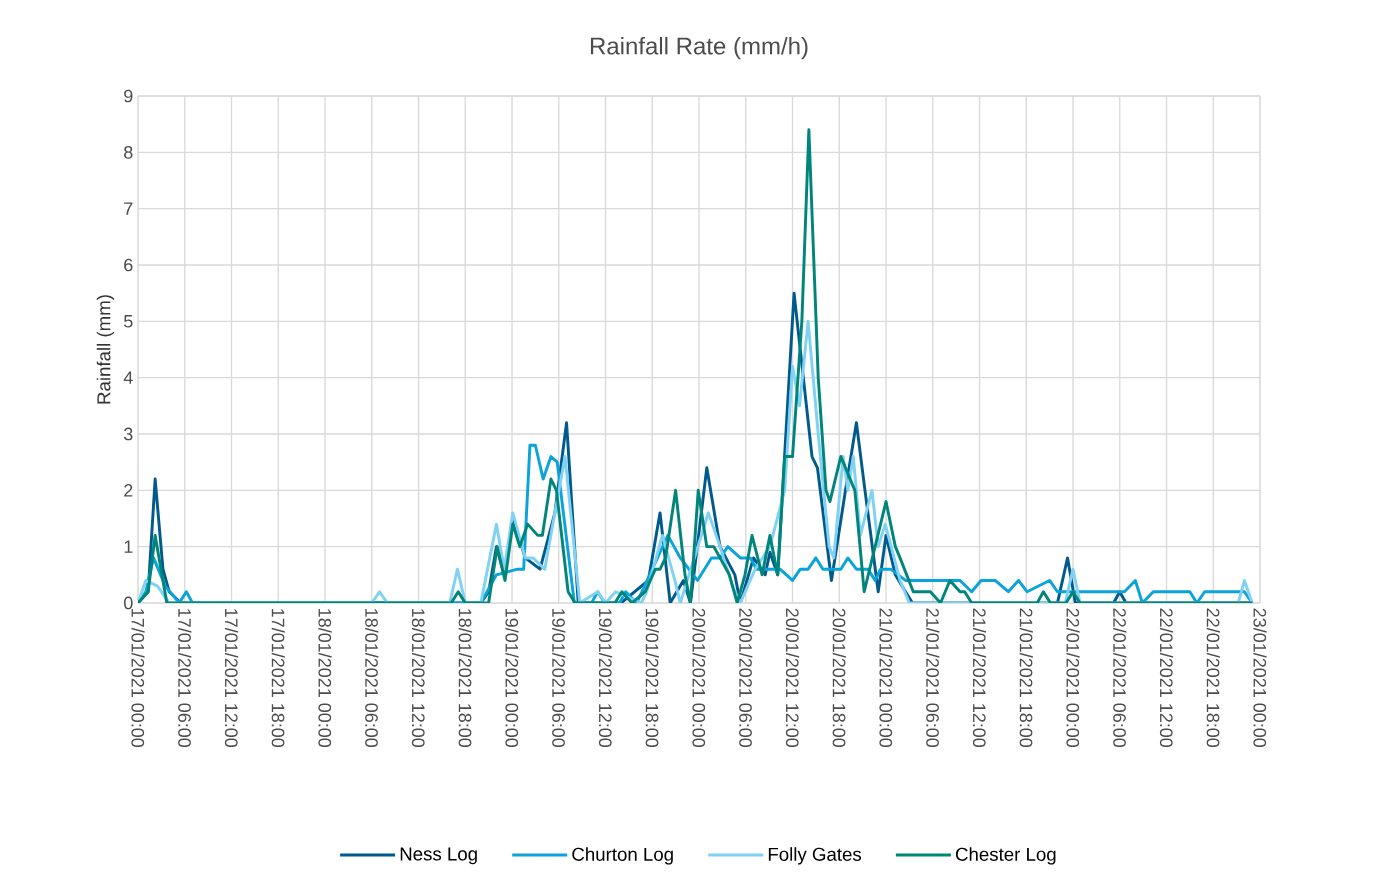 This screenshot has height=884, width=1377. Describe the element at coordinates (699, 48) in the screenshot. I see `chart-title: Rainfall Rate (mm/h)` at that location.